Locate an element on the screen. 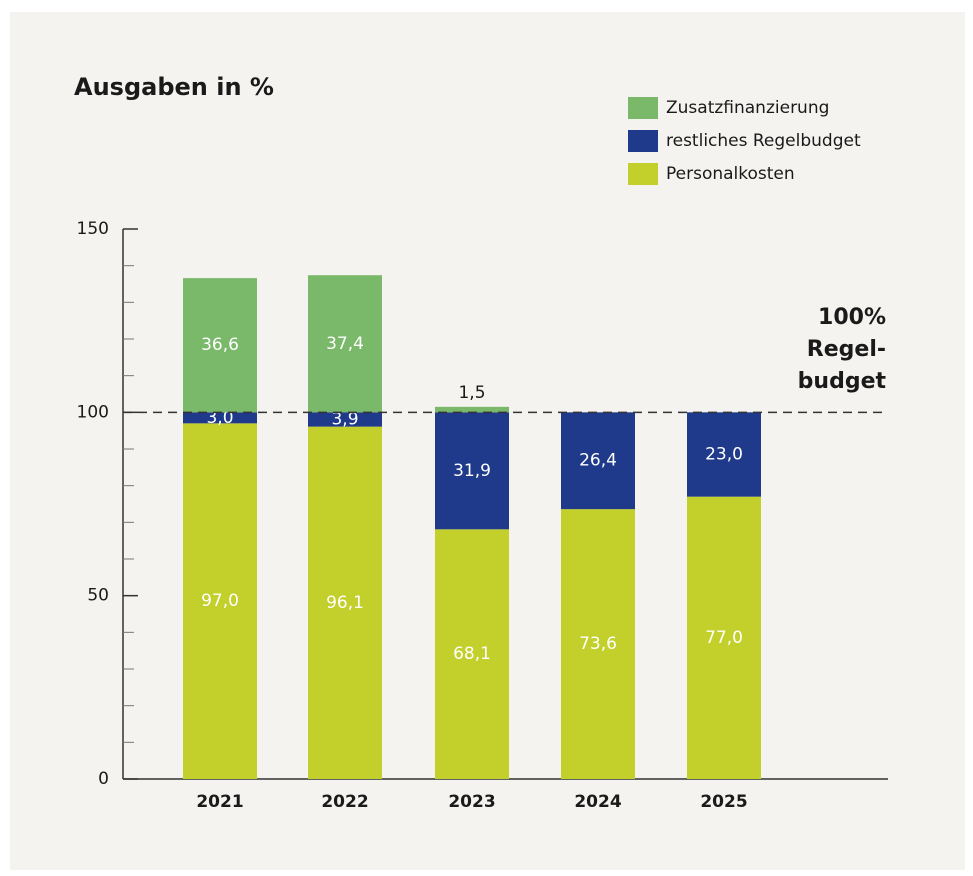 This screenshot has width=973, height=876. annotation: budget is located at coordinates (842, 381).